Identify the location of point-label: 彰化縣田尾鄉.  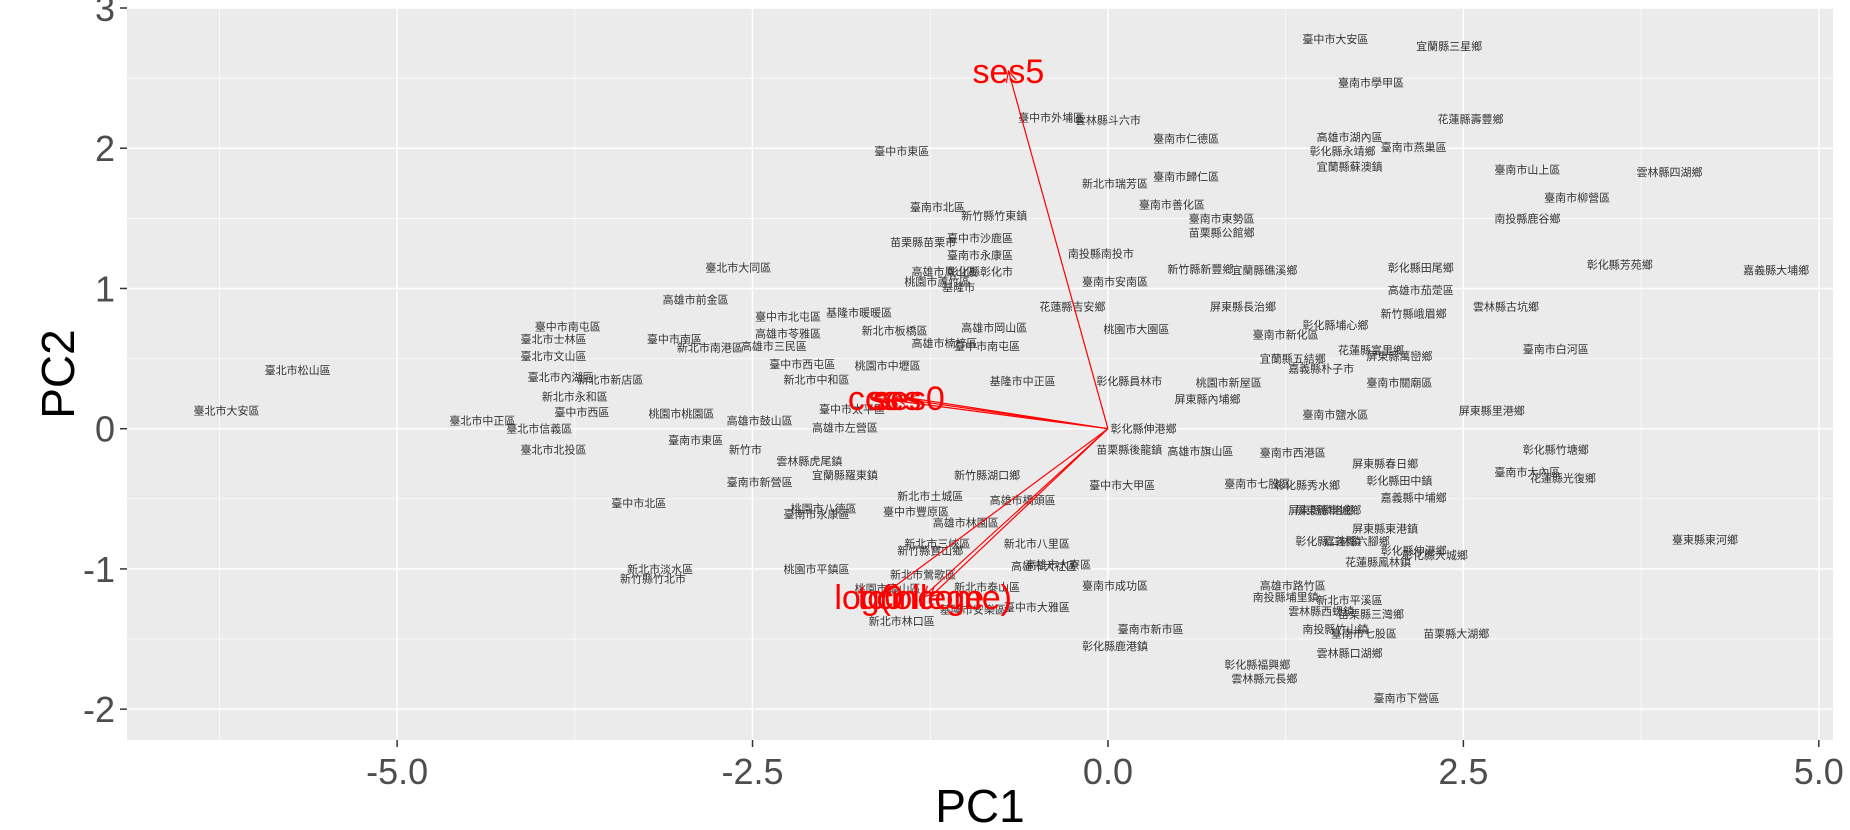
(1421, 267).